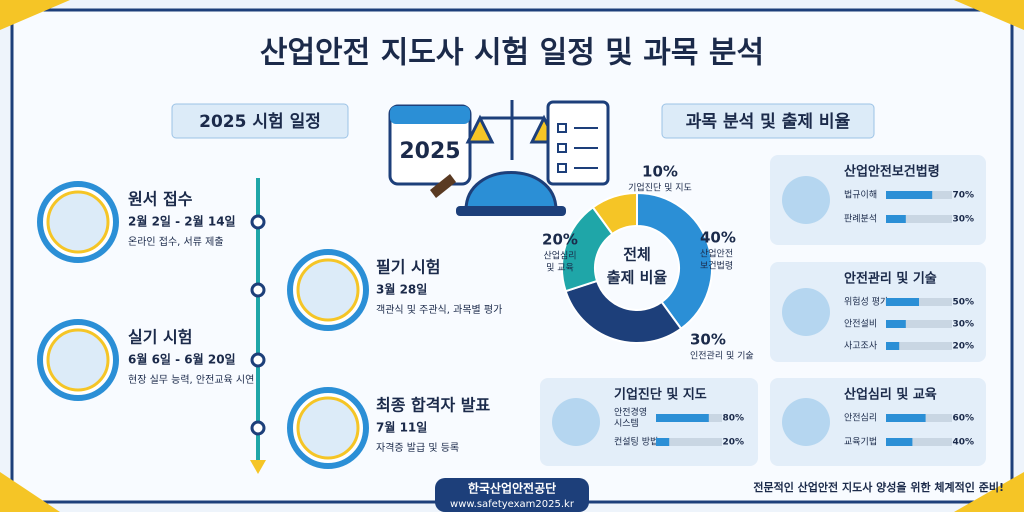  Describe the element at coordinates (512, 488) in the screenshot. I see `footer-org: 한국산업안전공단` at that location.